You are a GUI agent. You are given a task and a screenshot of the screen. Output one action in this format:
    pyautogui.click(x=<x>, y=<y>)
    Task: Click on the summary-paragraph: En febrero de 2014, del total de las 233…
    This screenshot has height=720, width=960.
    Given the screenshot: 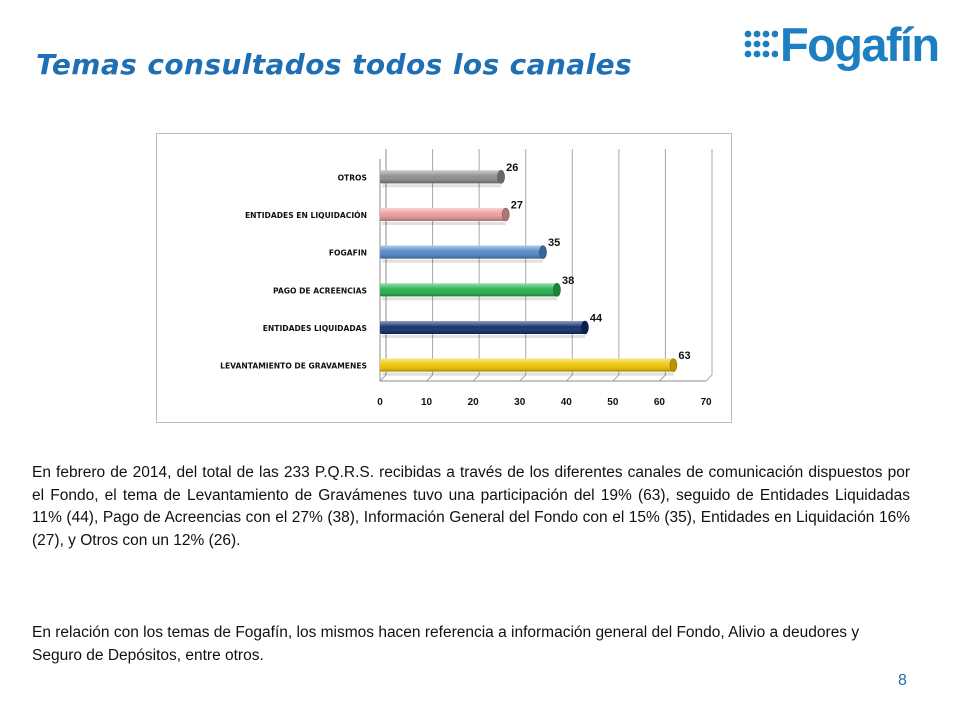 What is the action you would take?
    pyautogui.click(x=471, y=506)
    